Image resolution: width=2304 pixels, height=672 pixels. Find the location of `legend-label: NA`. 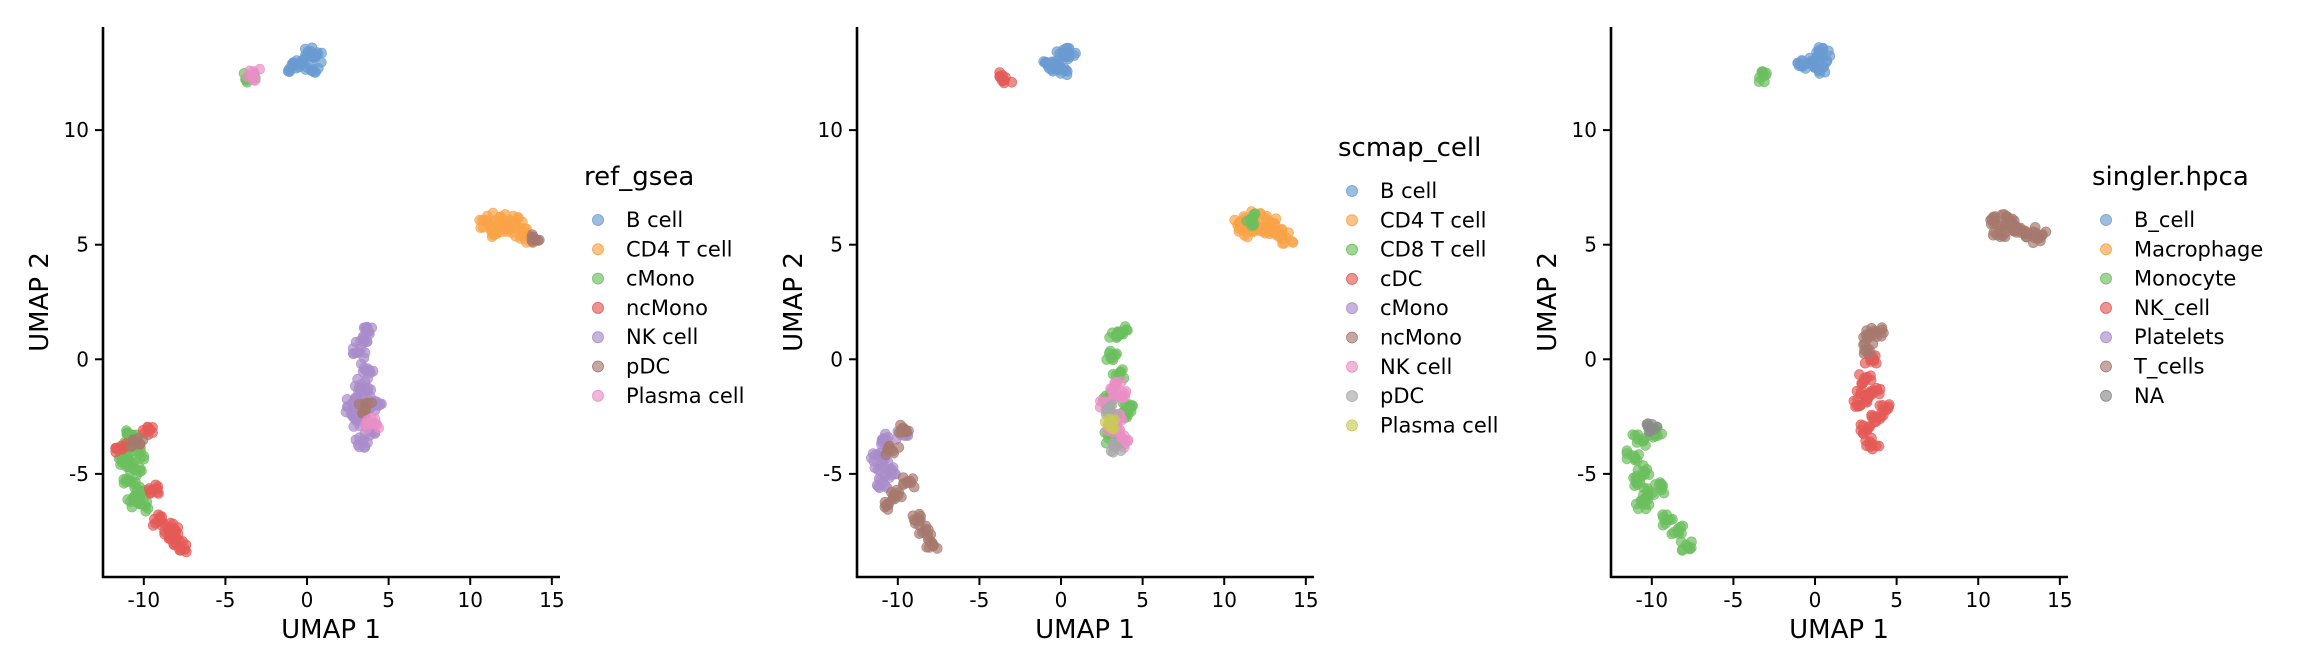

legend-label: NA is located at coordinates (2149, 396).